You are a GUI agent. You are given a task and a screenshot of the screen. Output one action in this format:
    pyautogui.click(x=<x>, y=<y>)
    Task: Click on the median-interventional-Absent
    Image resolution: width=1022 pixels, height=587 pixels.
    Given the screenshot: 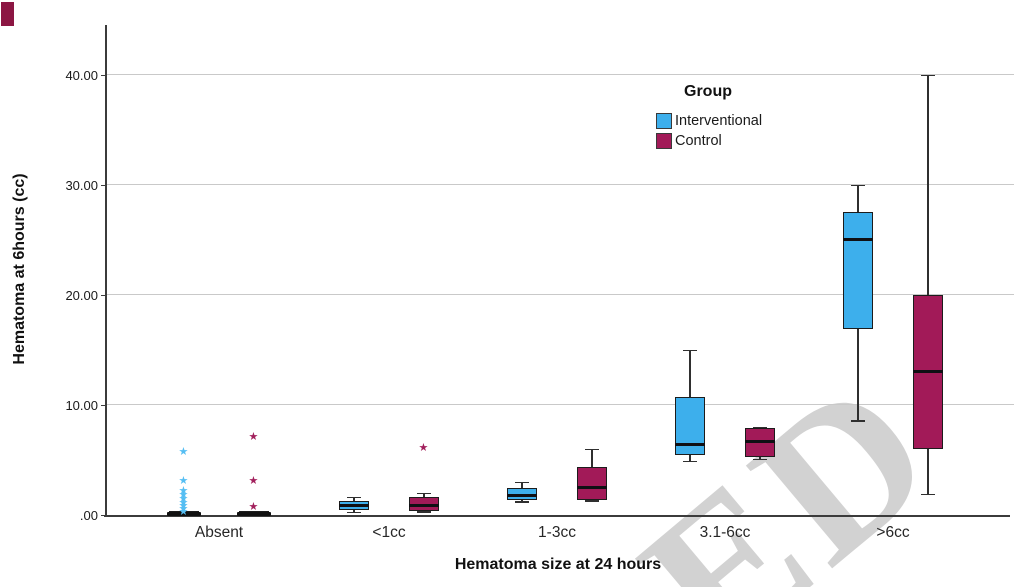 What is the action you would take?
    pyautogui.click(x=184, y=513)
    